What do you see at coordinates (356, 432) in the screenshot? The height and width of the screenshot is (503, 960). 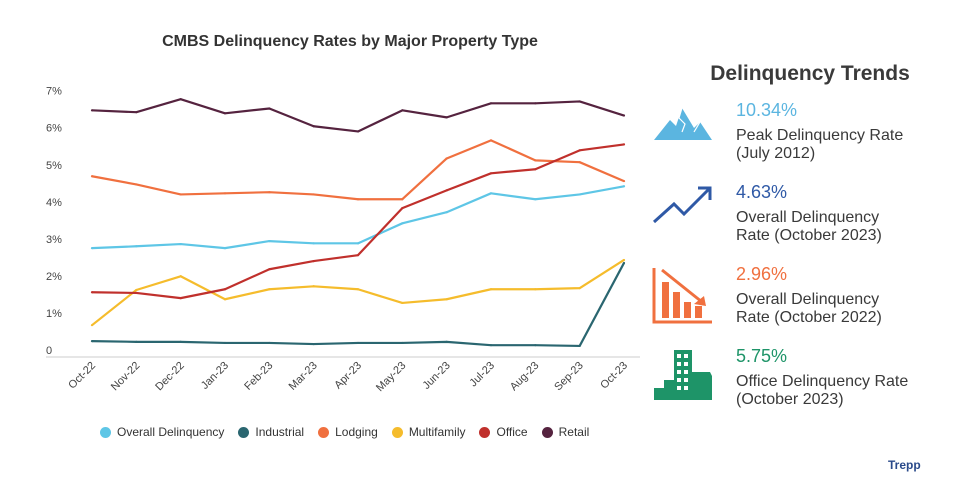 I see `legend-label: Lodging` at bounding box center [356, 432].